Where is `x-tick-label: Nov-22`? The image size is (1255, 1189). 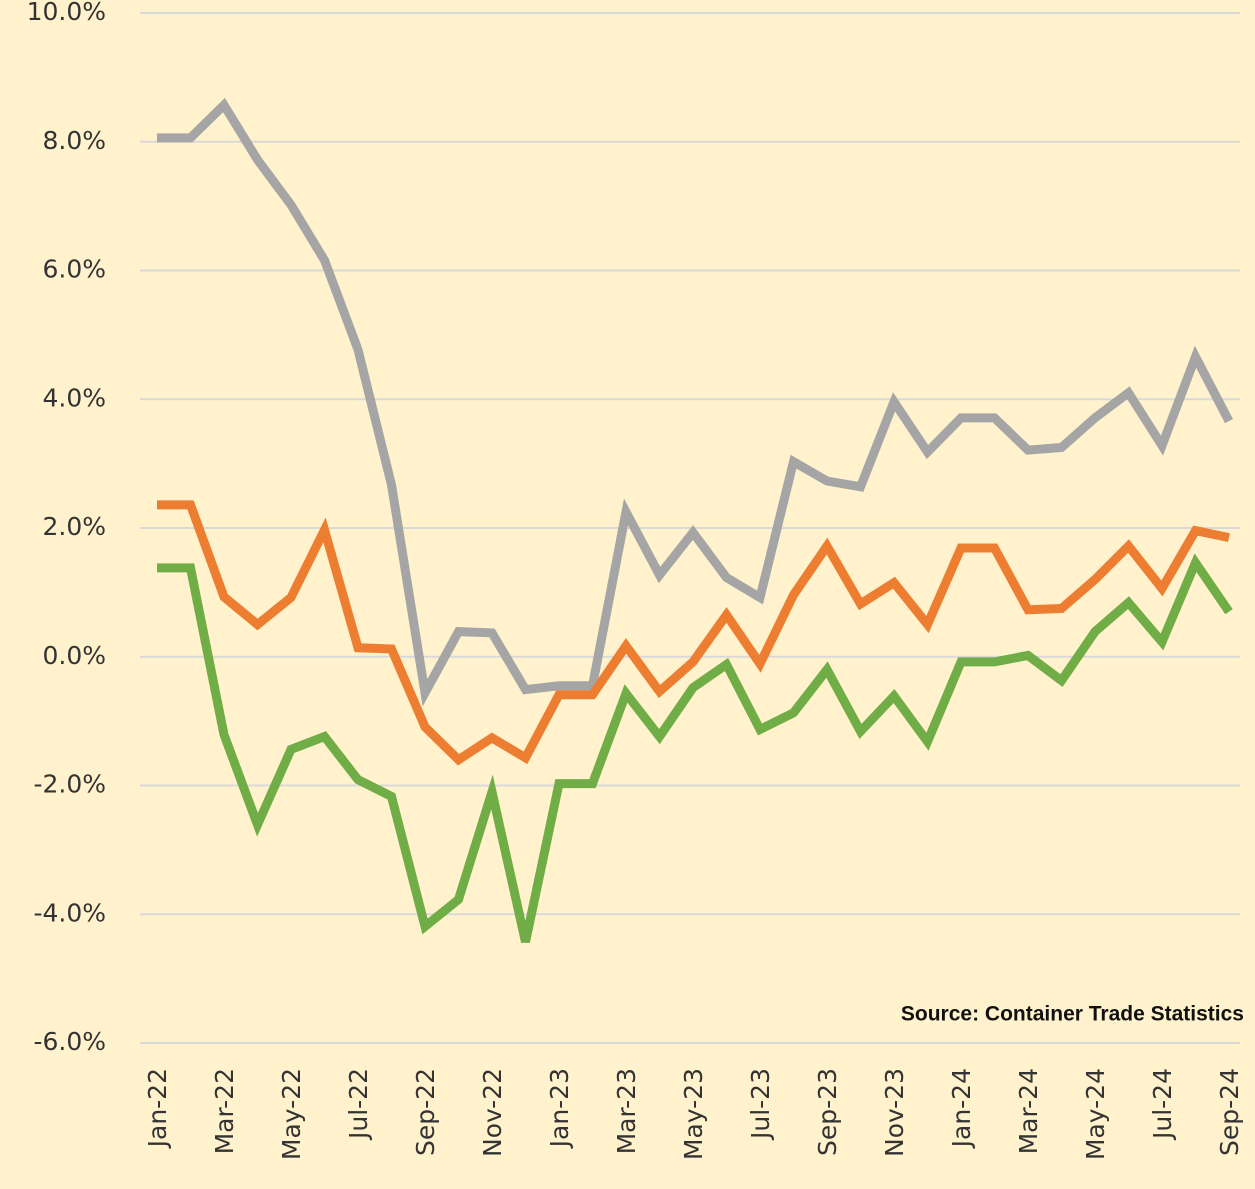
x-tick-label: Nov-22 is located at coordinates (492, 1112).